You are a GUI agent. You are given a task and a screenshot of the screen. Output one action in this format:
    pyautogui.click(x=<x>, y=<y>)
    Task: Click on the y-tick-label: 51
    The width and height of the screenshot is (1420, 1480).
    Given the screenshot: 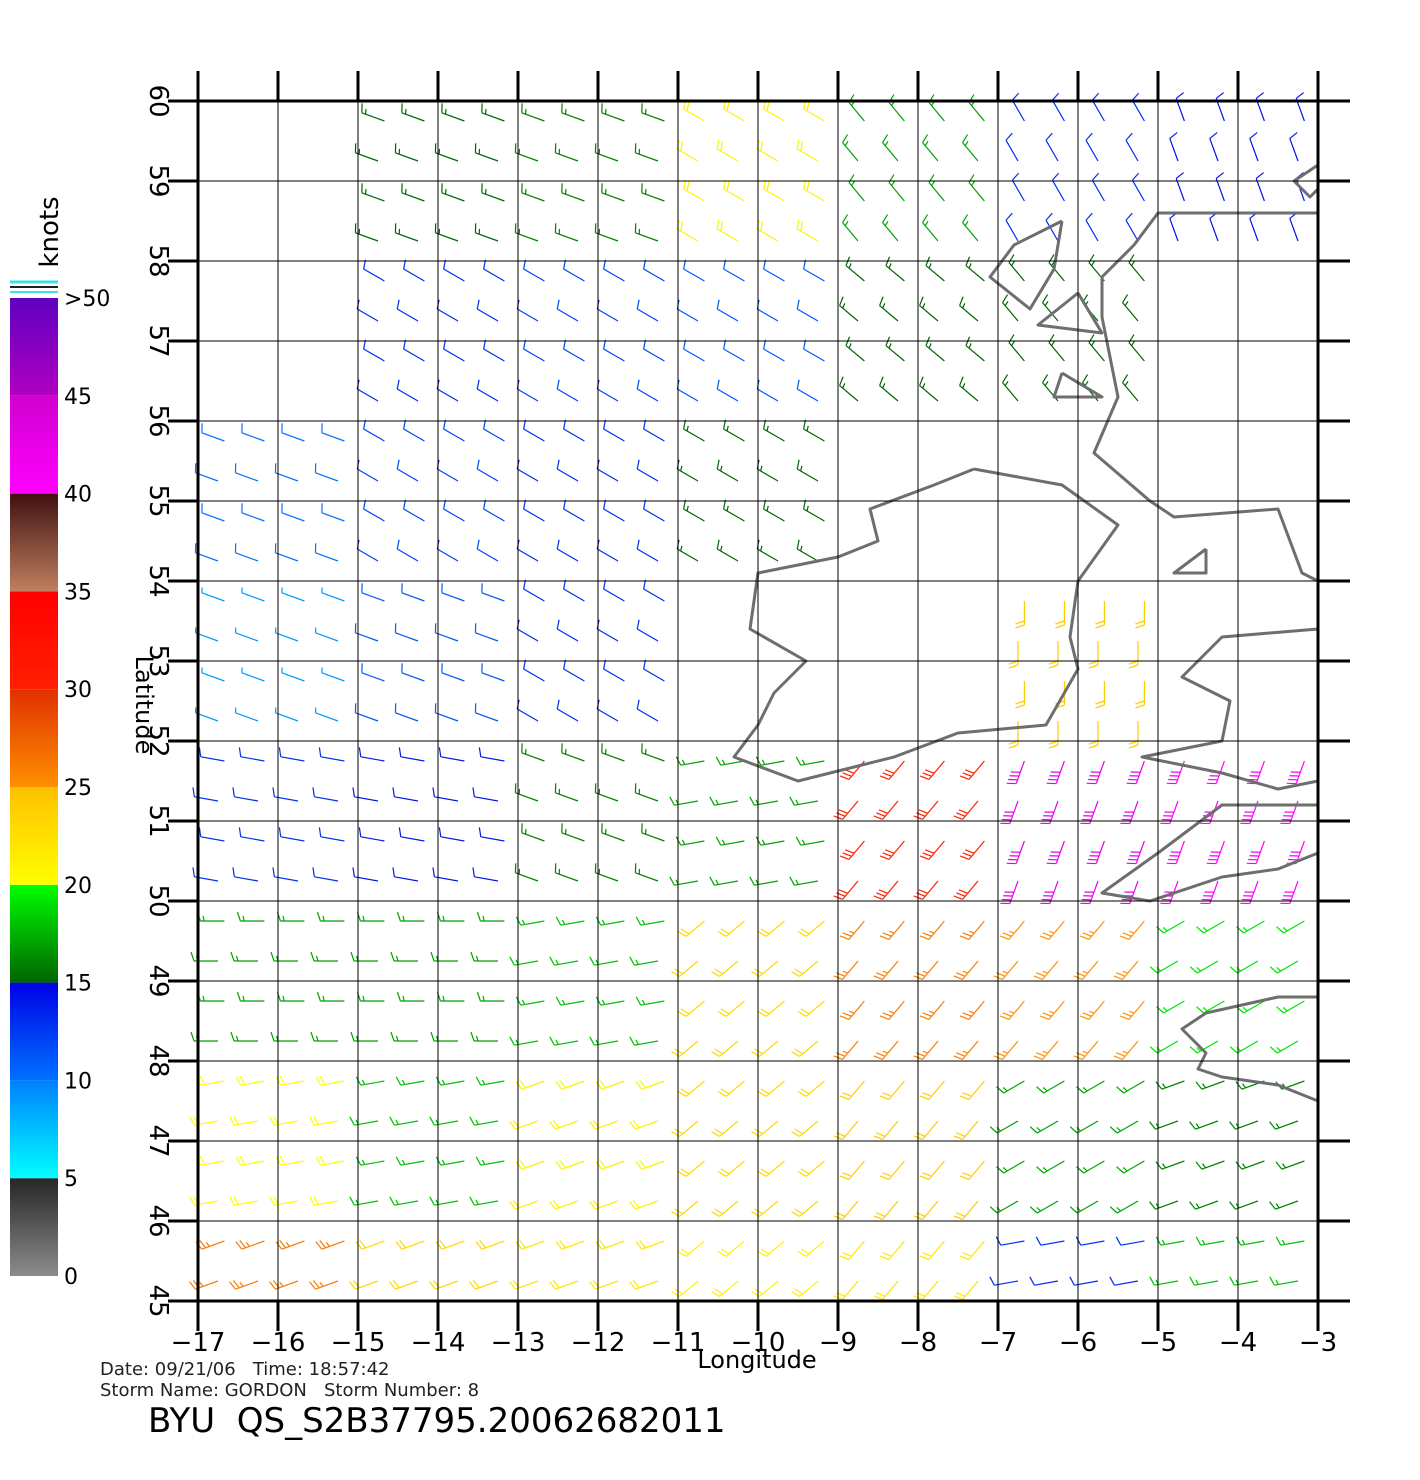 What is the action you would take?
    pyautogui.click(x=158, y=820)
    